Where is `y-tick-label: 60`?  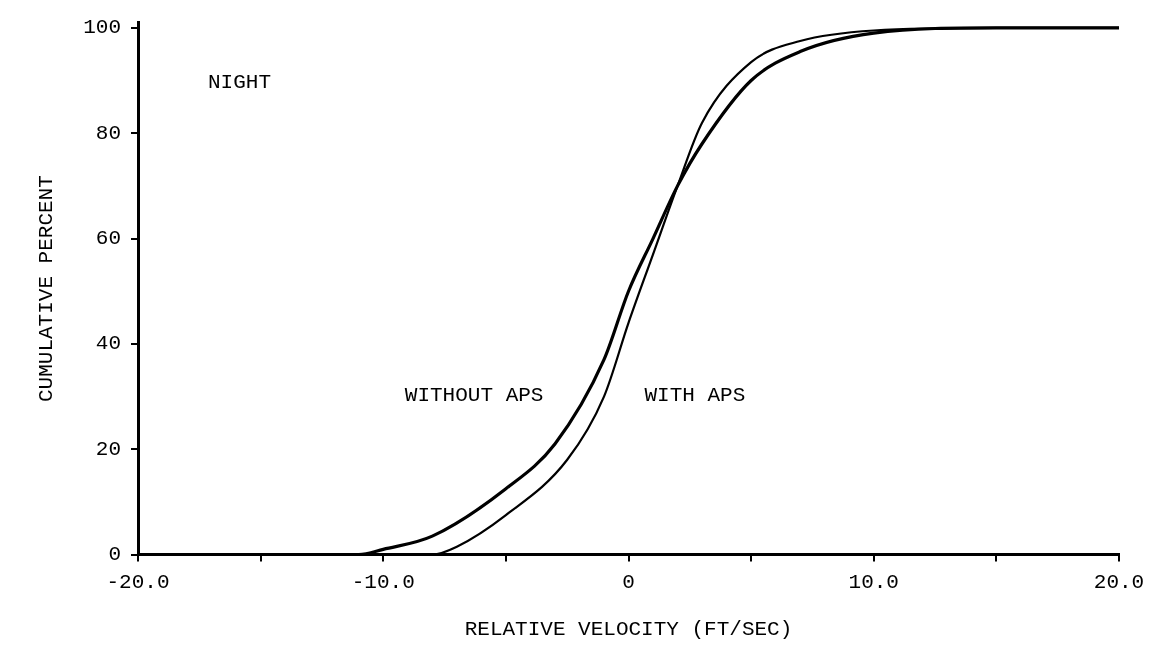
y-tick-label: 60 is located at coordinates (108, 239).